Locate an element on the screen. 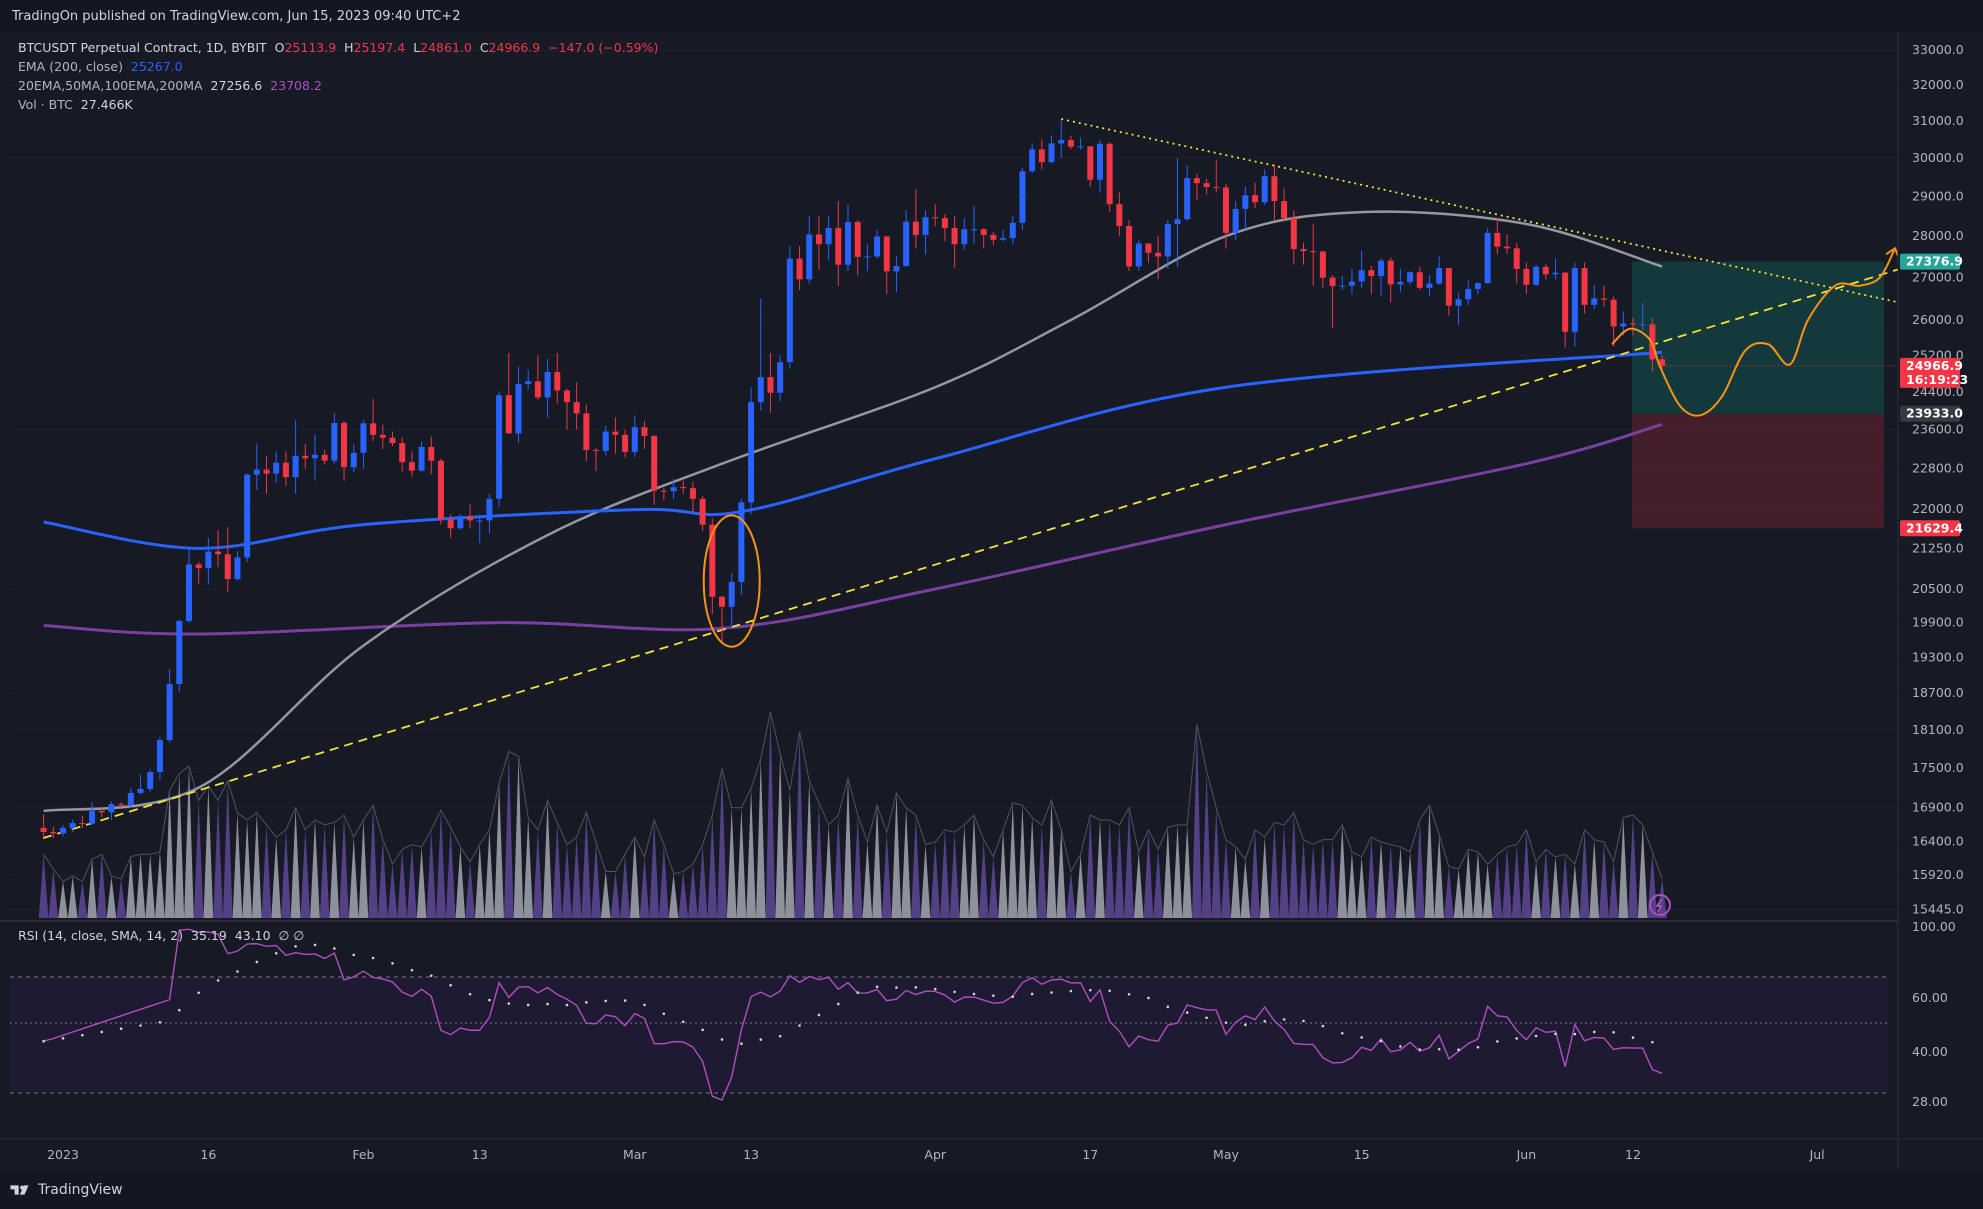  price-tick-label: 22000.0 is located at coordinates (1938, 508).